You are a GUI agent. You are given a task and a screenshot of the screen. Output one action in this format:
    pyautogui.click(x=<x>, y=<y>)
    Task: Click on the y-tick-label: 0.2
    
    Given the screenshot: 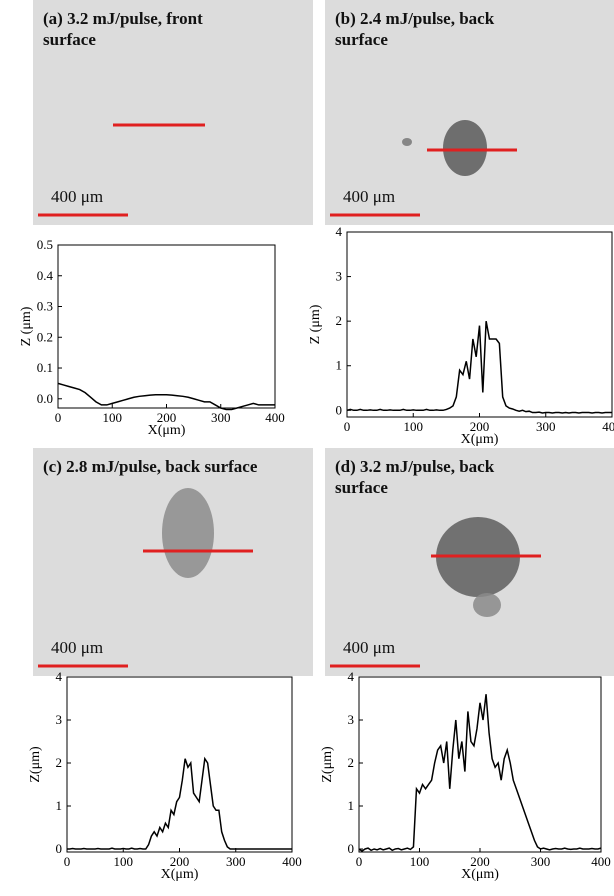 What is the action you would take?
    pyautogui.click(x=45, y=336)
    